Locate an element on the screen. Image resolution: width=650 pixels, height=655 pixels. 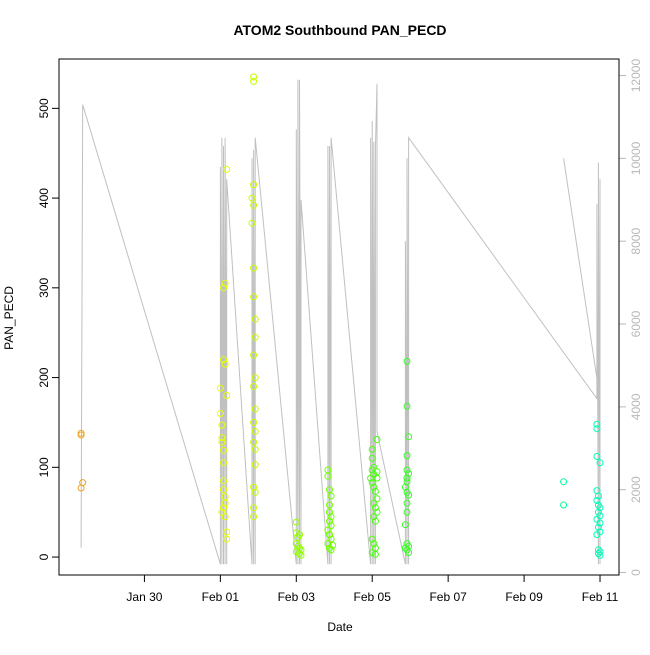
x-tick-label: Jan 30 is located at coordinates (144, 597).